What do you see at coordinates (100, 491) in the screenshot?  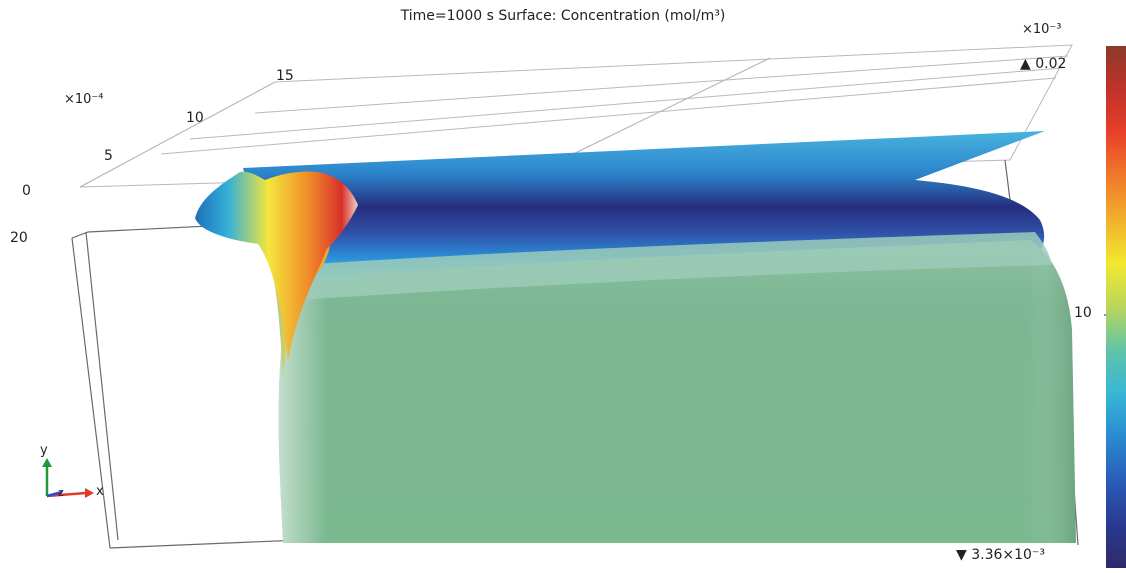 I see `triad-x-label: x` at bounding box center [100, 491].